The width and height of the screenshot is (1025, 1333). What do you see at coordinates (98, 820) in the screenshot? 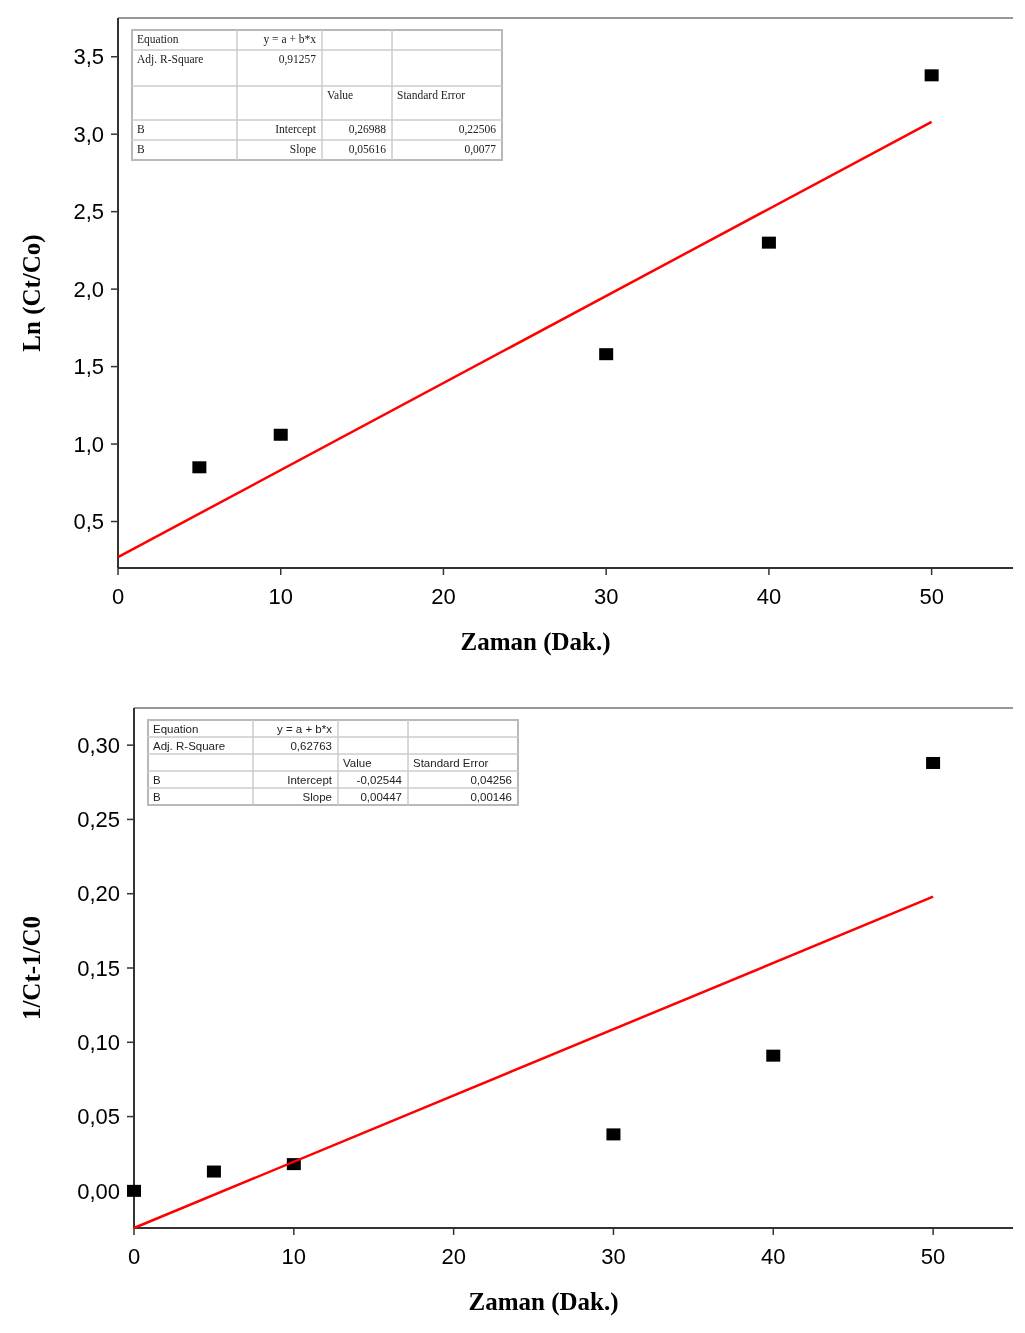
I see `y-tick-label: 0,25` at bounding box center [98, 820].